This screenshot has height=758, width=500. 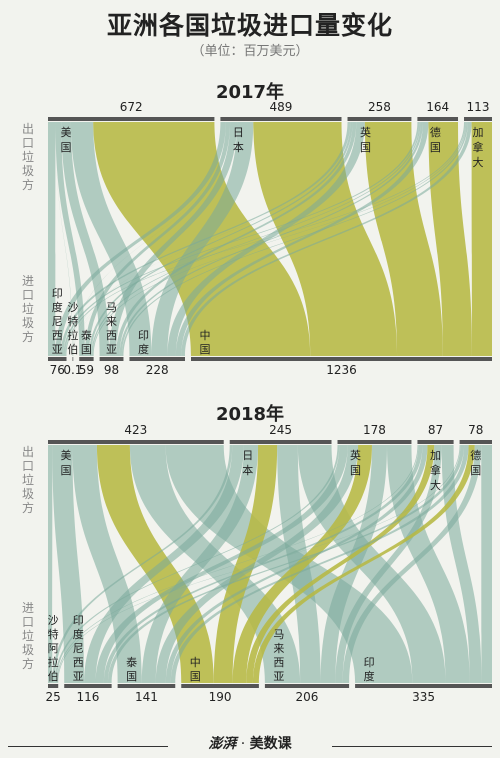 I want to click on importer-value: 116, so click(x=87, y=697).